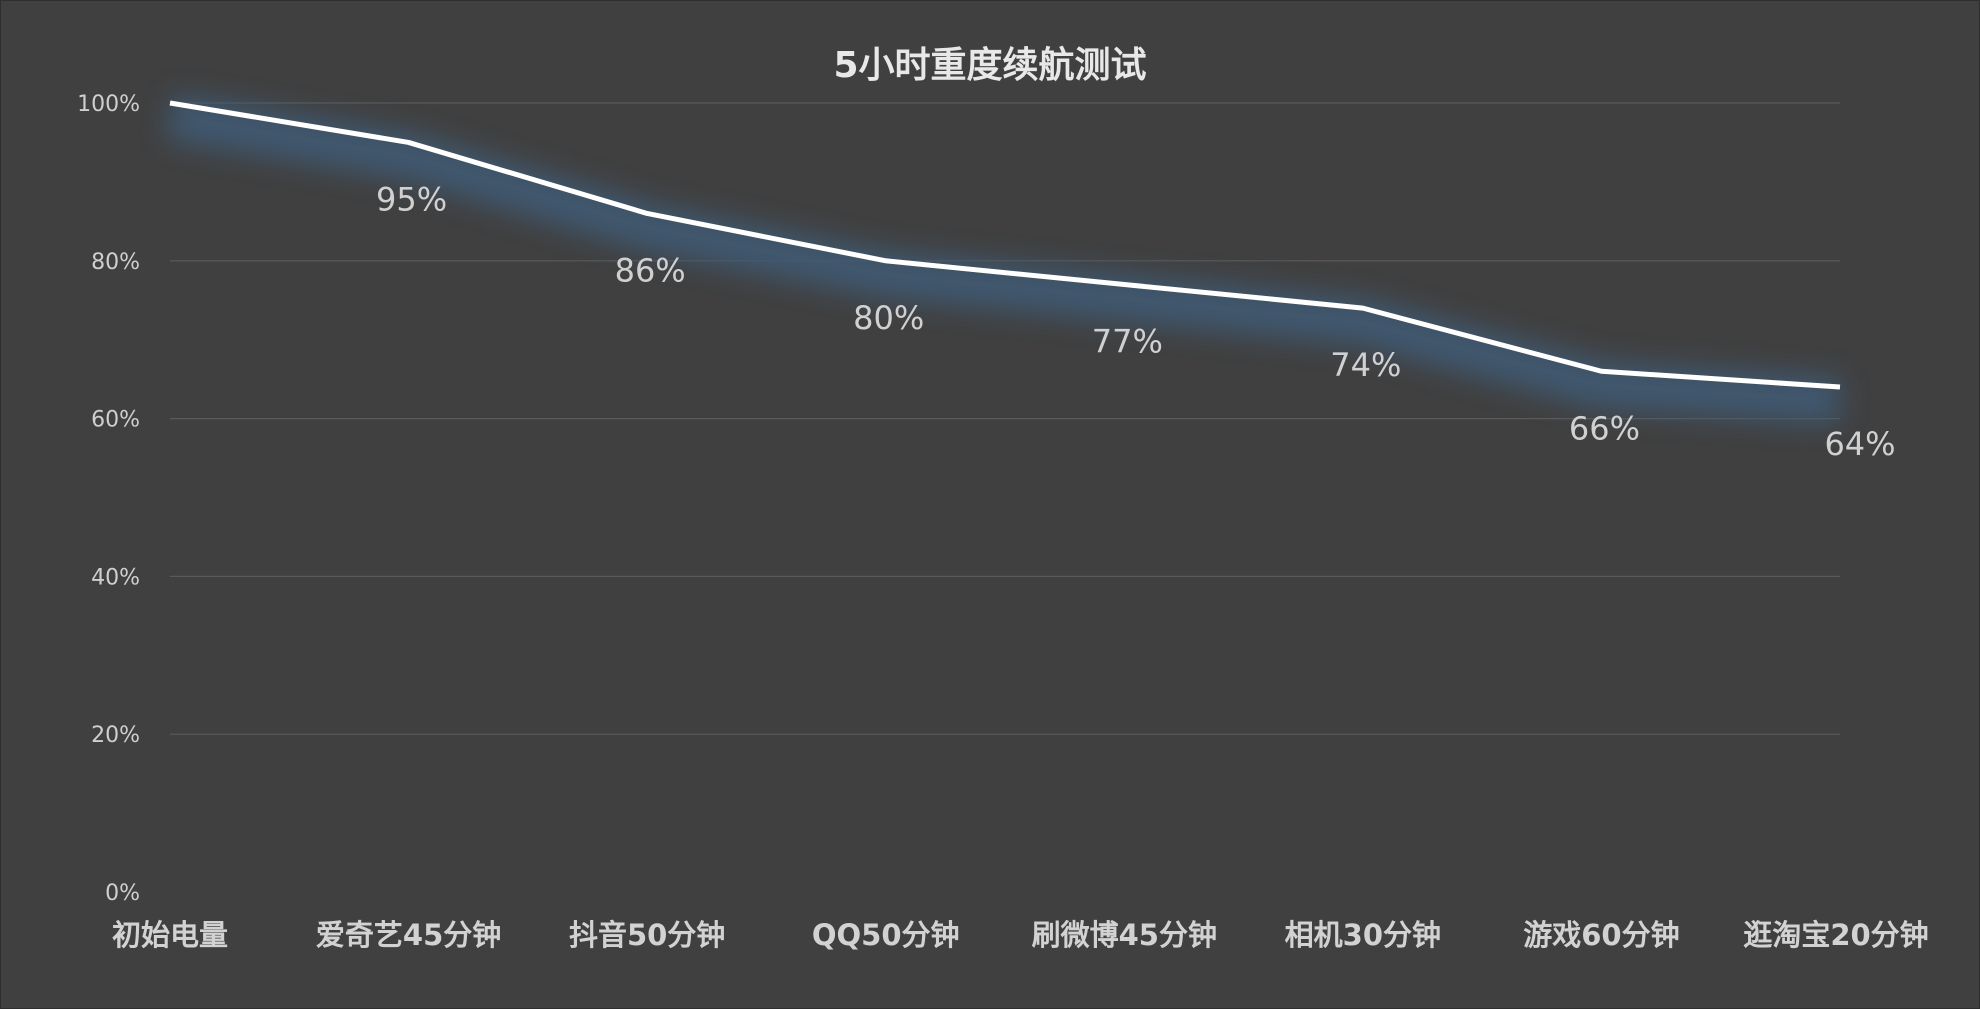 The image size is (1980, 1009). I want to click on y-tick-label: 0%, so click(122, 893).